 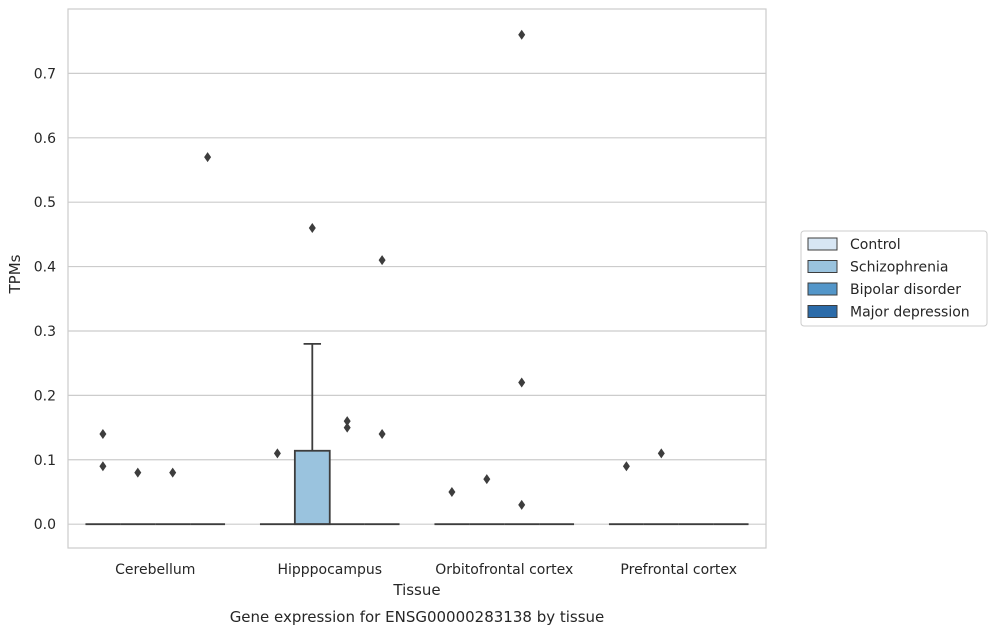 What do you see at coordinates (875, 245) in the screenshot?
I see `legend-label: Control` at bounding box center [875, 245].